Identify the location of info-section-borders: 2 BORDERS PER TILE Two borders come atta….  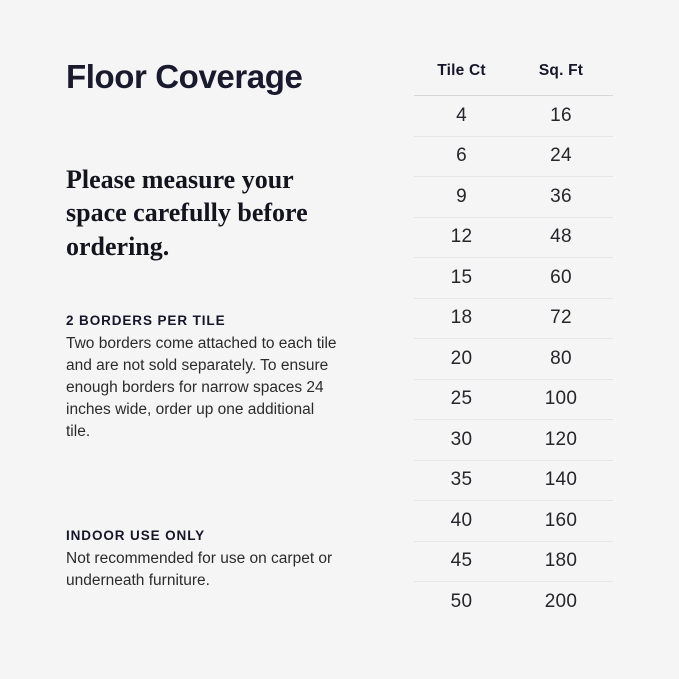
(203, 377).